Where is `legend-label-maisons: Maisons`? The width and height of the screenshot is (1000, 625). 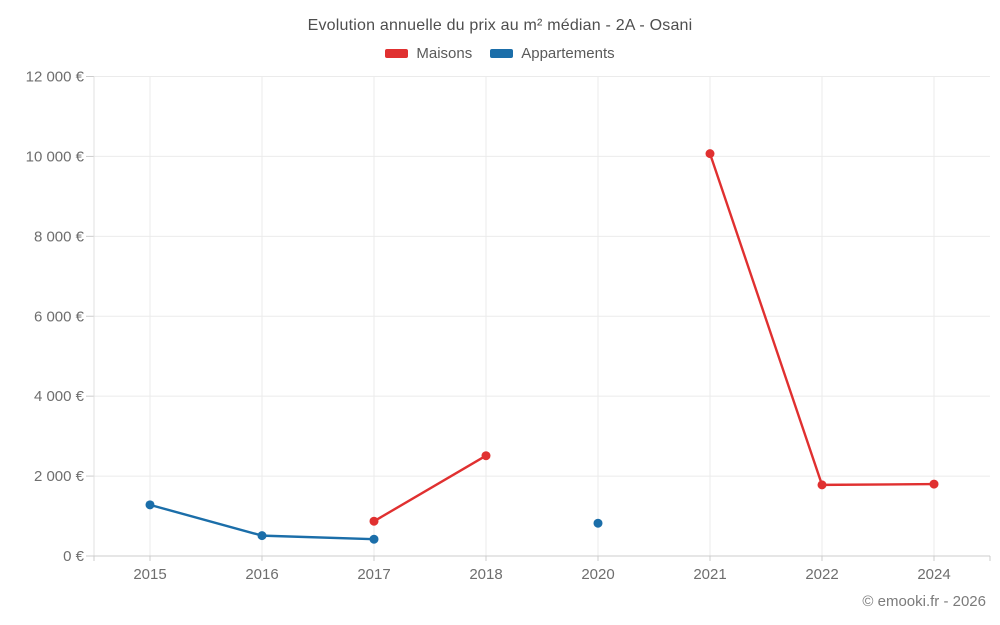
legend-label-maisons: Maisons is located at coordinates (444, 53).